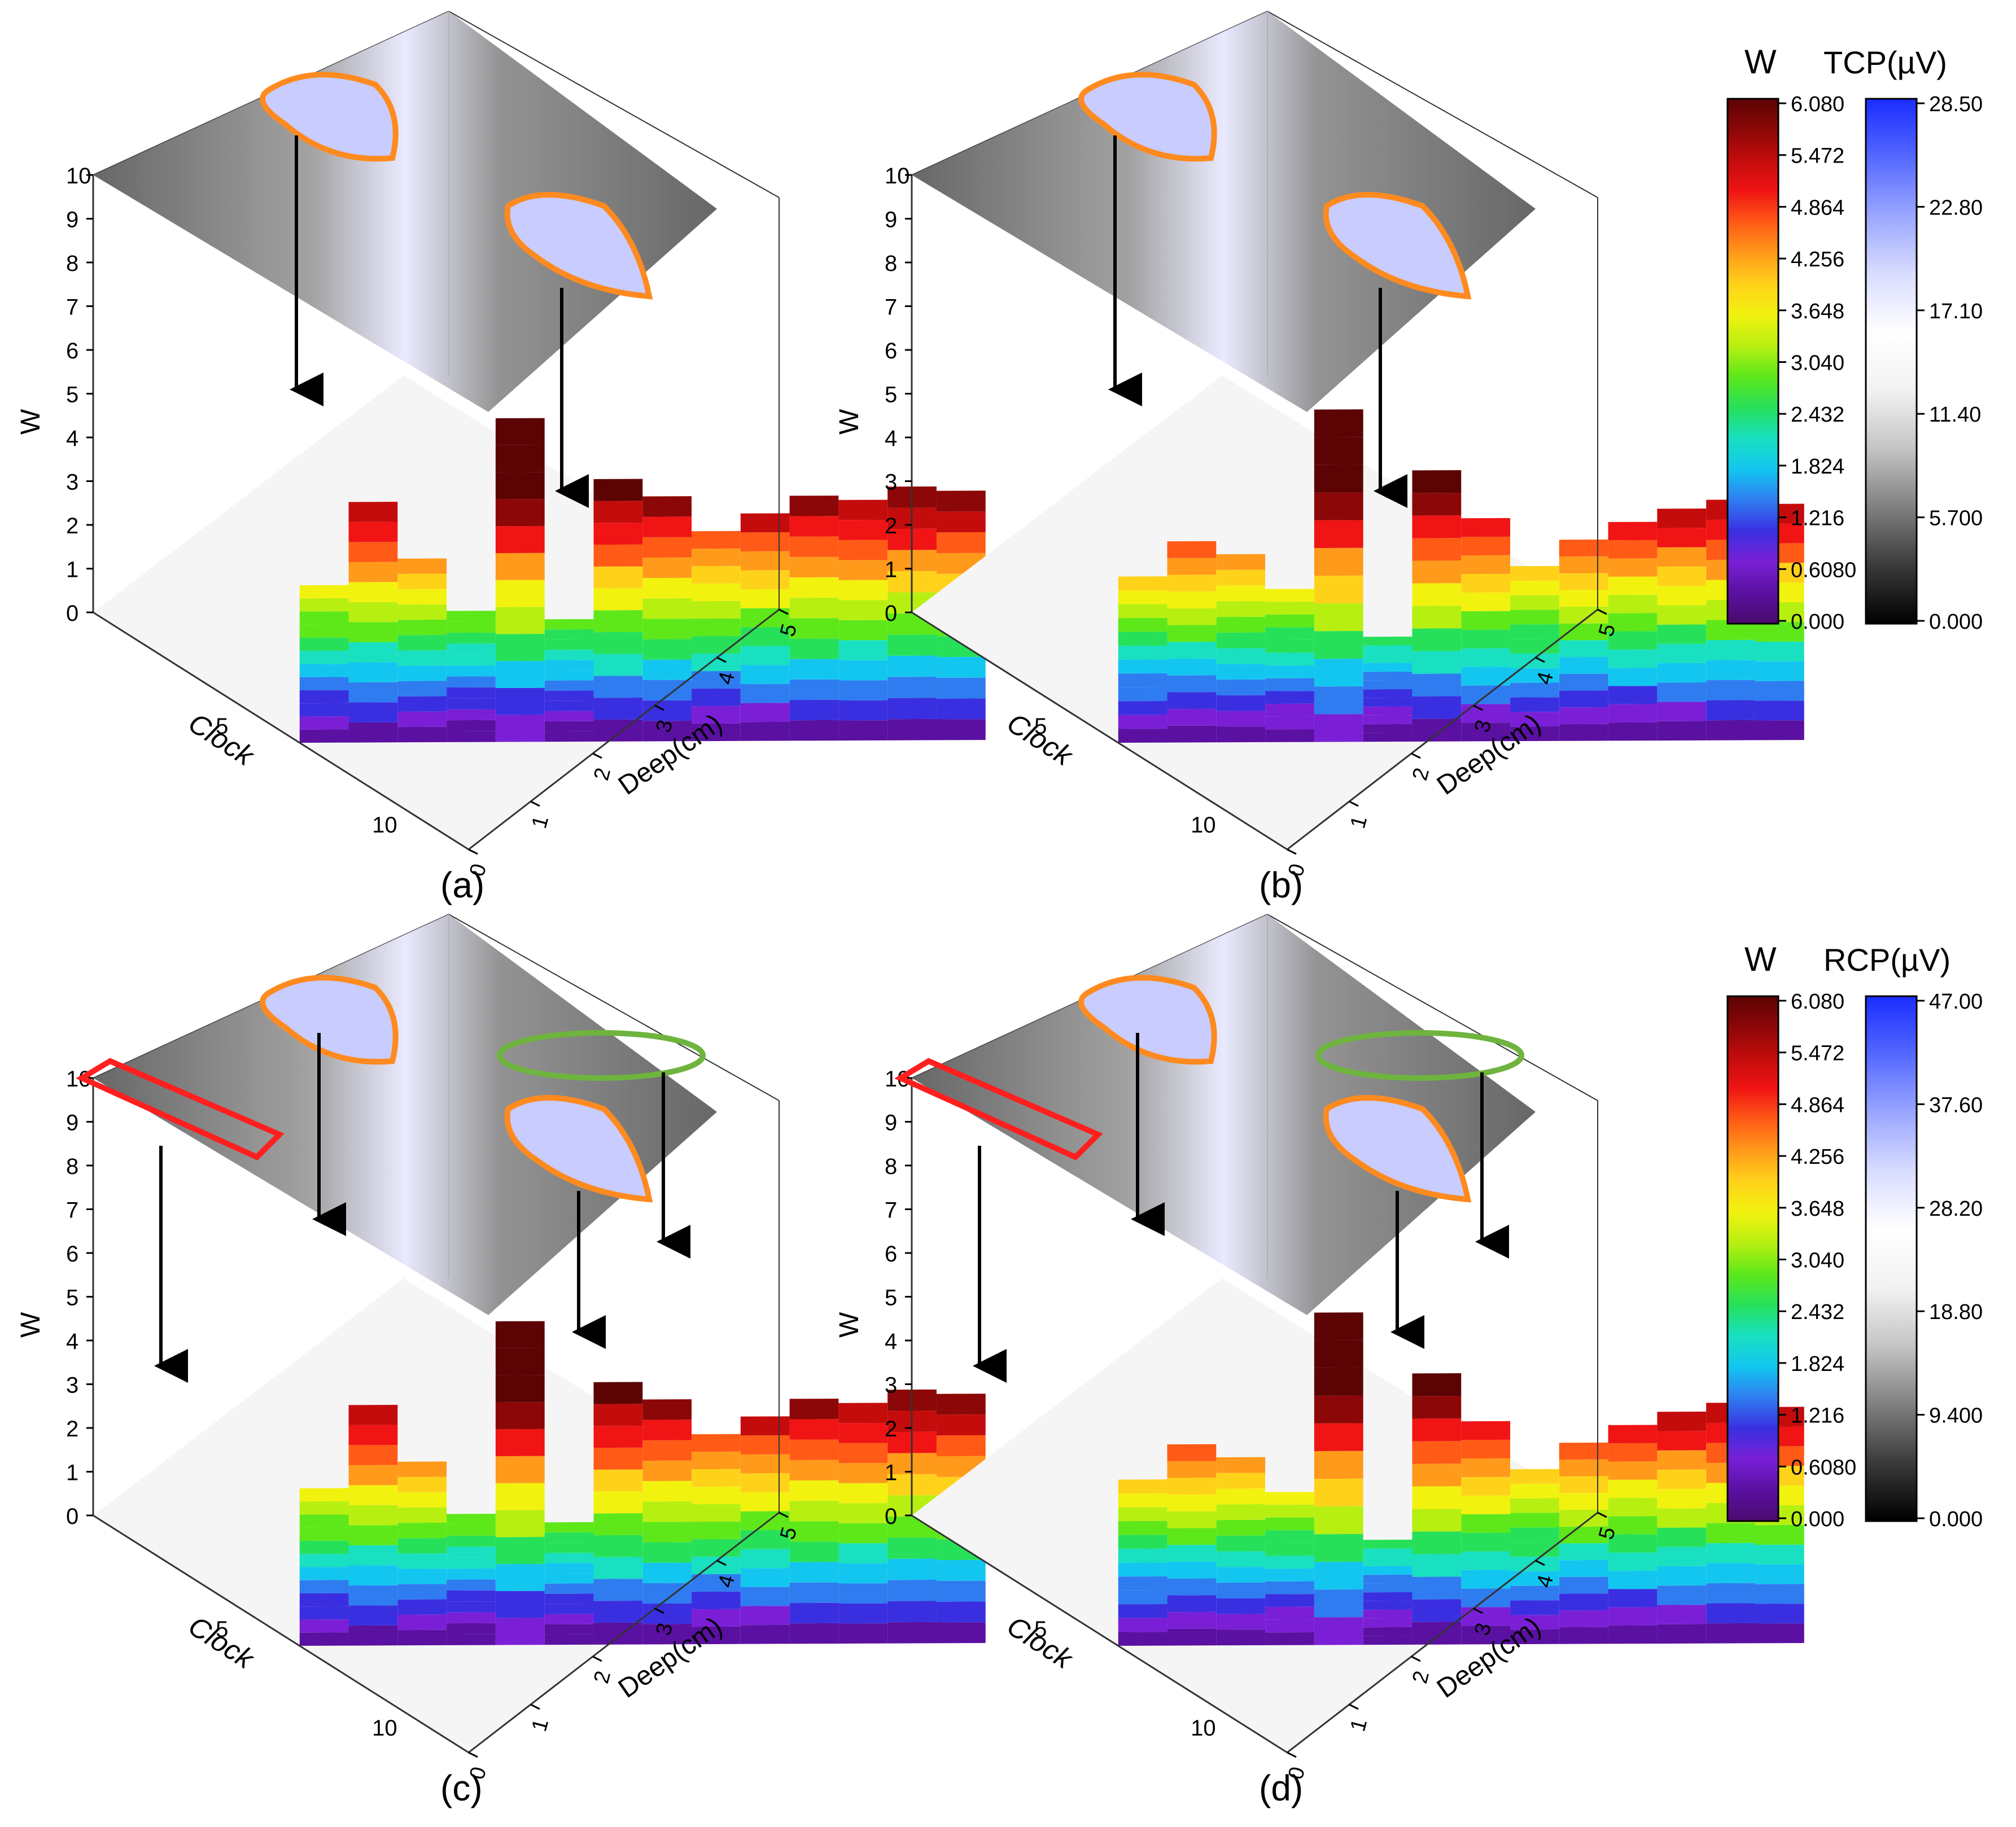 Image resolution: width=2016 pixels, height=1827 pixels. What do you see at coordinates (891, 483) in the screenshot?
I see `z-tick-label: 3` at bounding box center [891, 483].